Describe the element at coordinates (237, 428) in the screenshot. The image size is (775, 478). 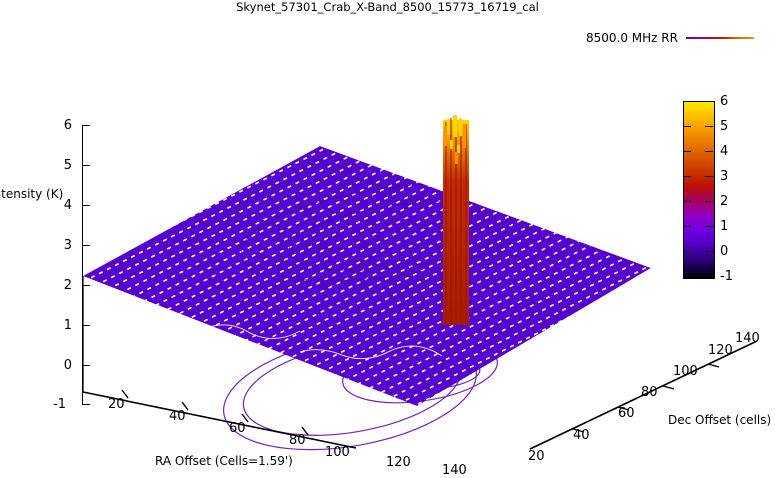
I see `x-tick-label-60: 60` at that location.